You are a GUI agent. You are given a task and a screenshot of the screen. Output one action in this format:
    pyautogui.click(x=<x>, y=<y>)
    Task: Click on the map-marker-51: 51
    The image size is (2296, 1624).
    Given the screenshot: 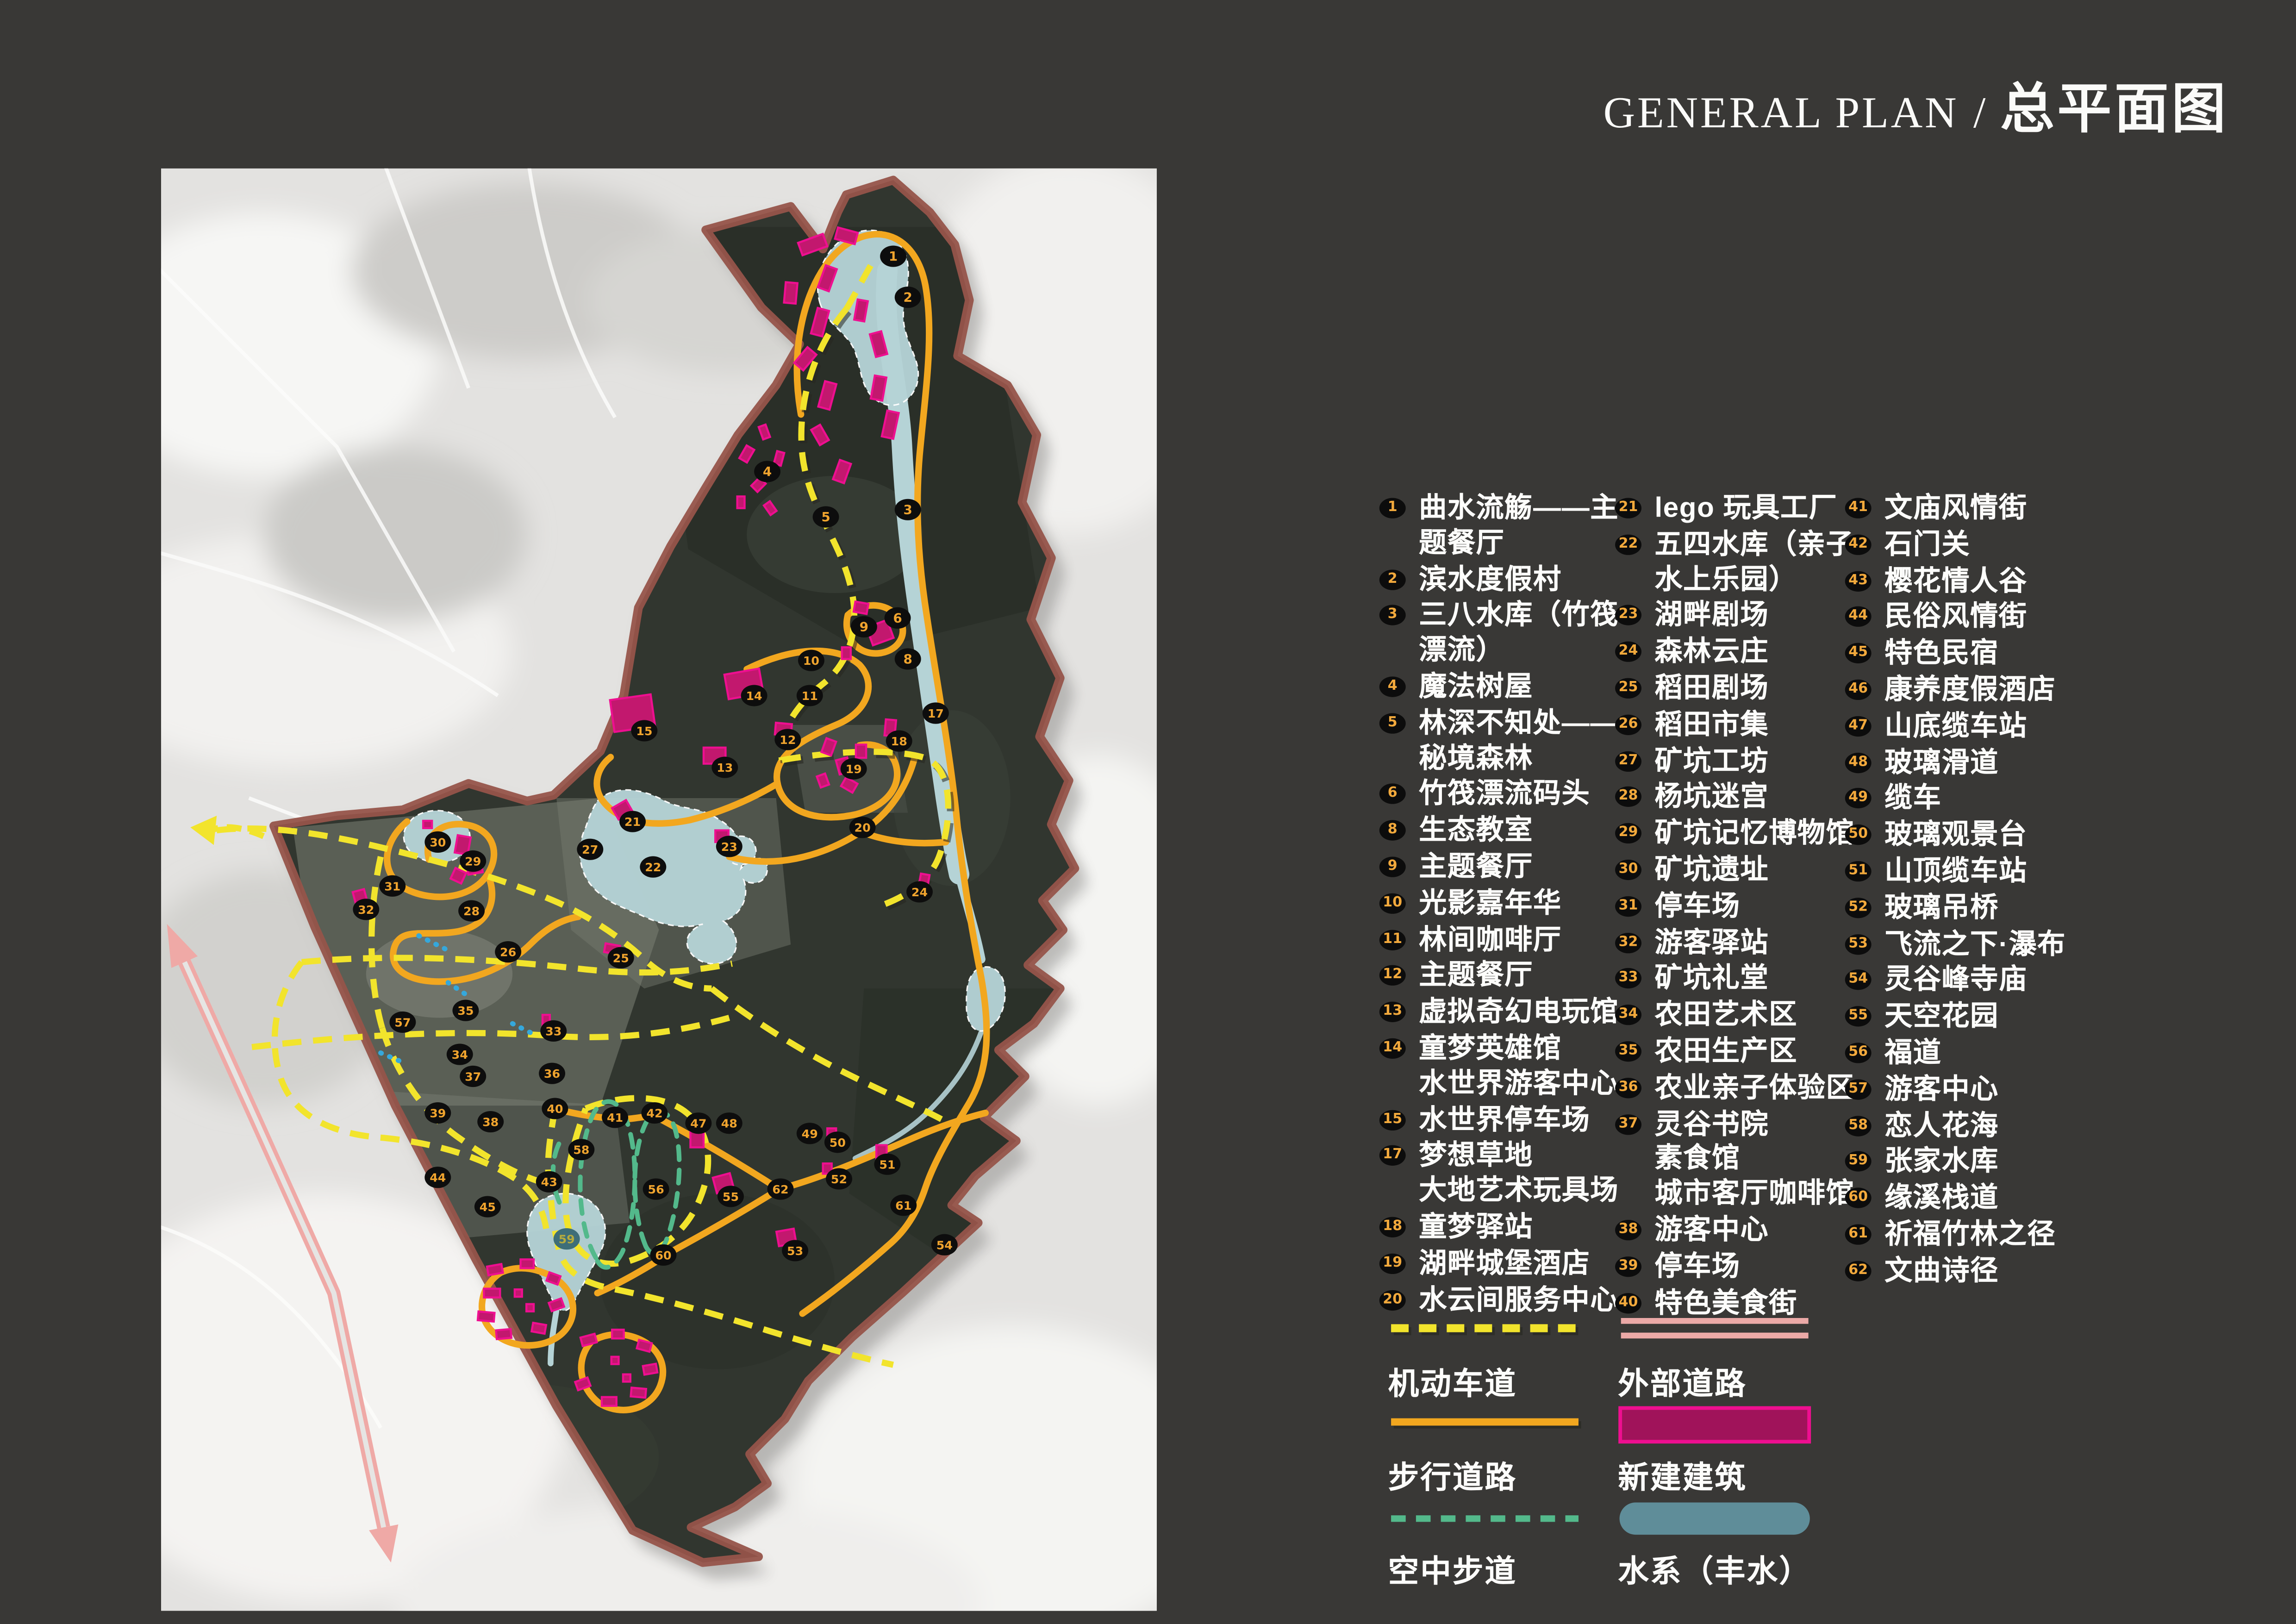 What is the action you would take?
    pyautogui.click(x=887, y=1164)
    